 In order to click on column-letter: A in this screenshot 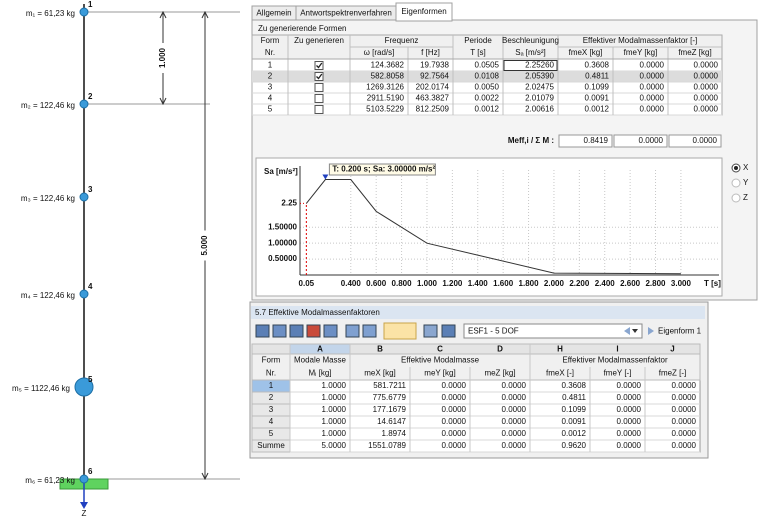, I will do `click(320, 349)`.